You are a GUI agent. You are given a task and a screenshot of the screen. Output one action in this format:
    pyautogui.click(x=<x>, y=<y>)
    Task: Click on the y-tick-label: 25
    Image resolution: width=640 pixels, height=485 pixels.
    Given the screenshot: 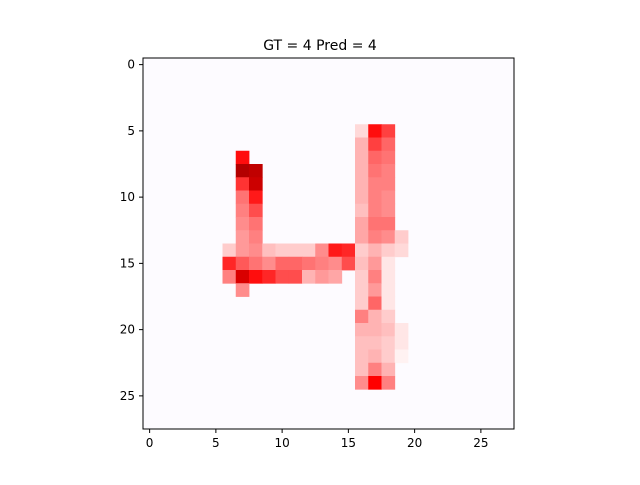 What is the action you would take?
    pyautogui.click(x=127, y=396)
    